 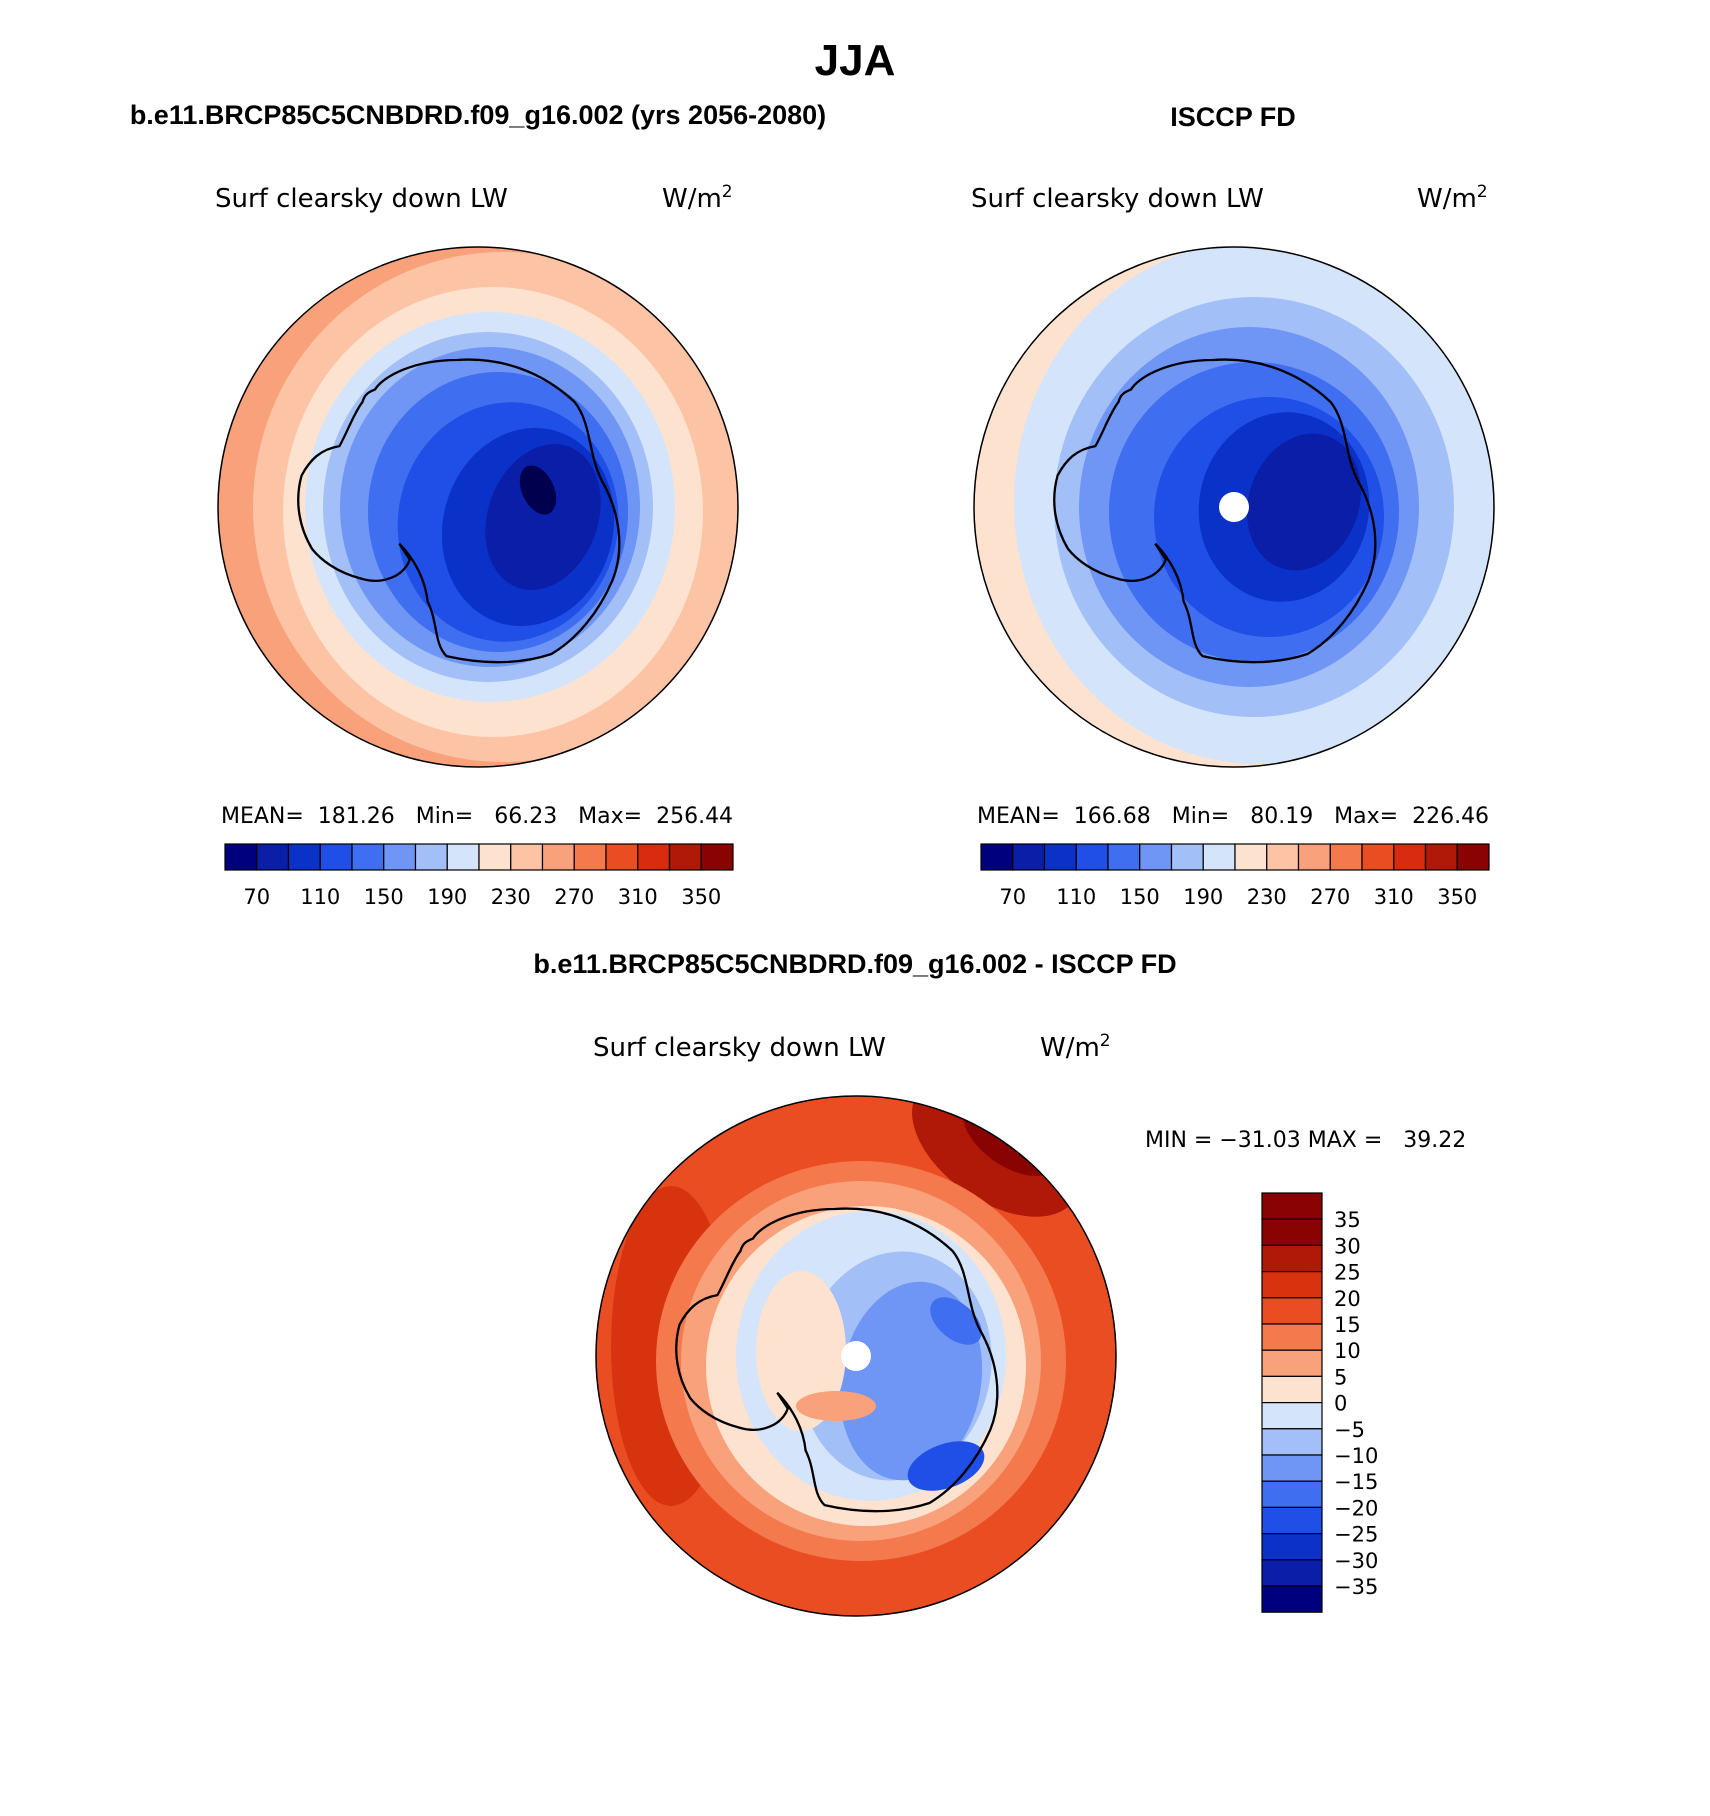 I want to click on colorbar-tick-label: 20, so click(x=1347, y=1299).